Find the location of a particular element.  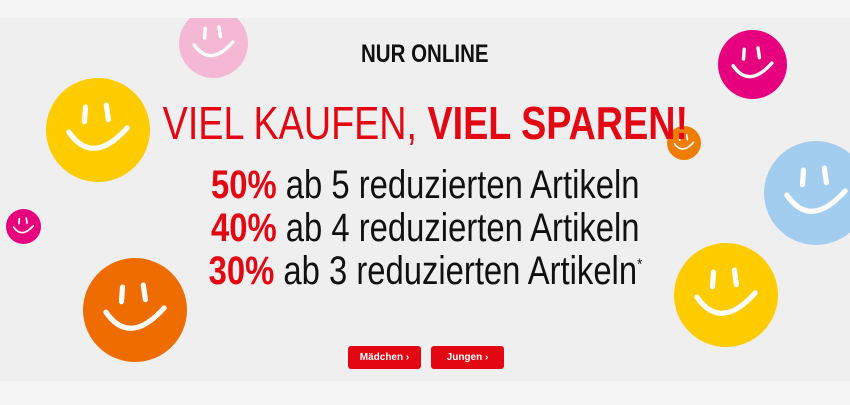

eyebrow: NUR ONLINE is located at coordinates (425, 54).